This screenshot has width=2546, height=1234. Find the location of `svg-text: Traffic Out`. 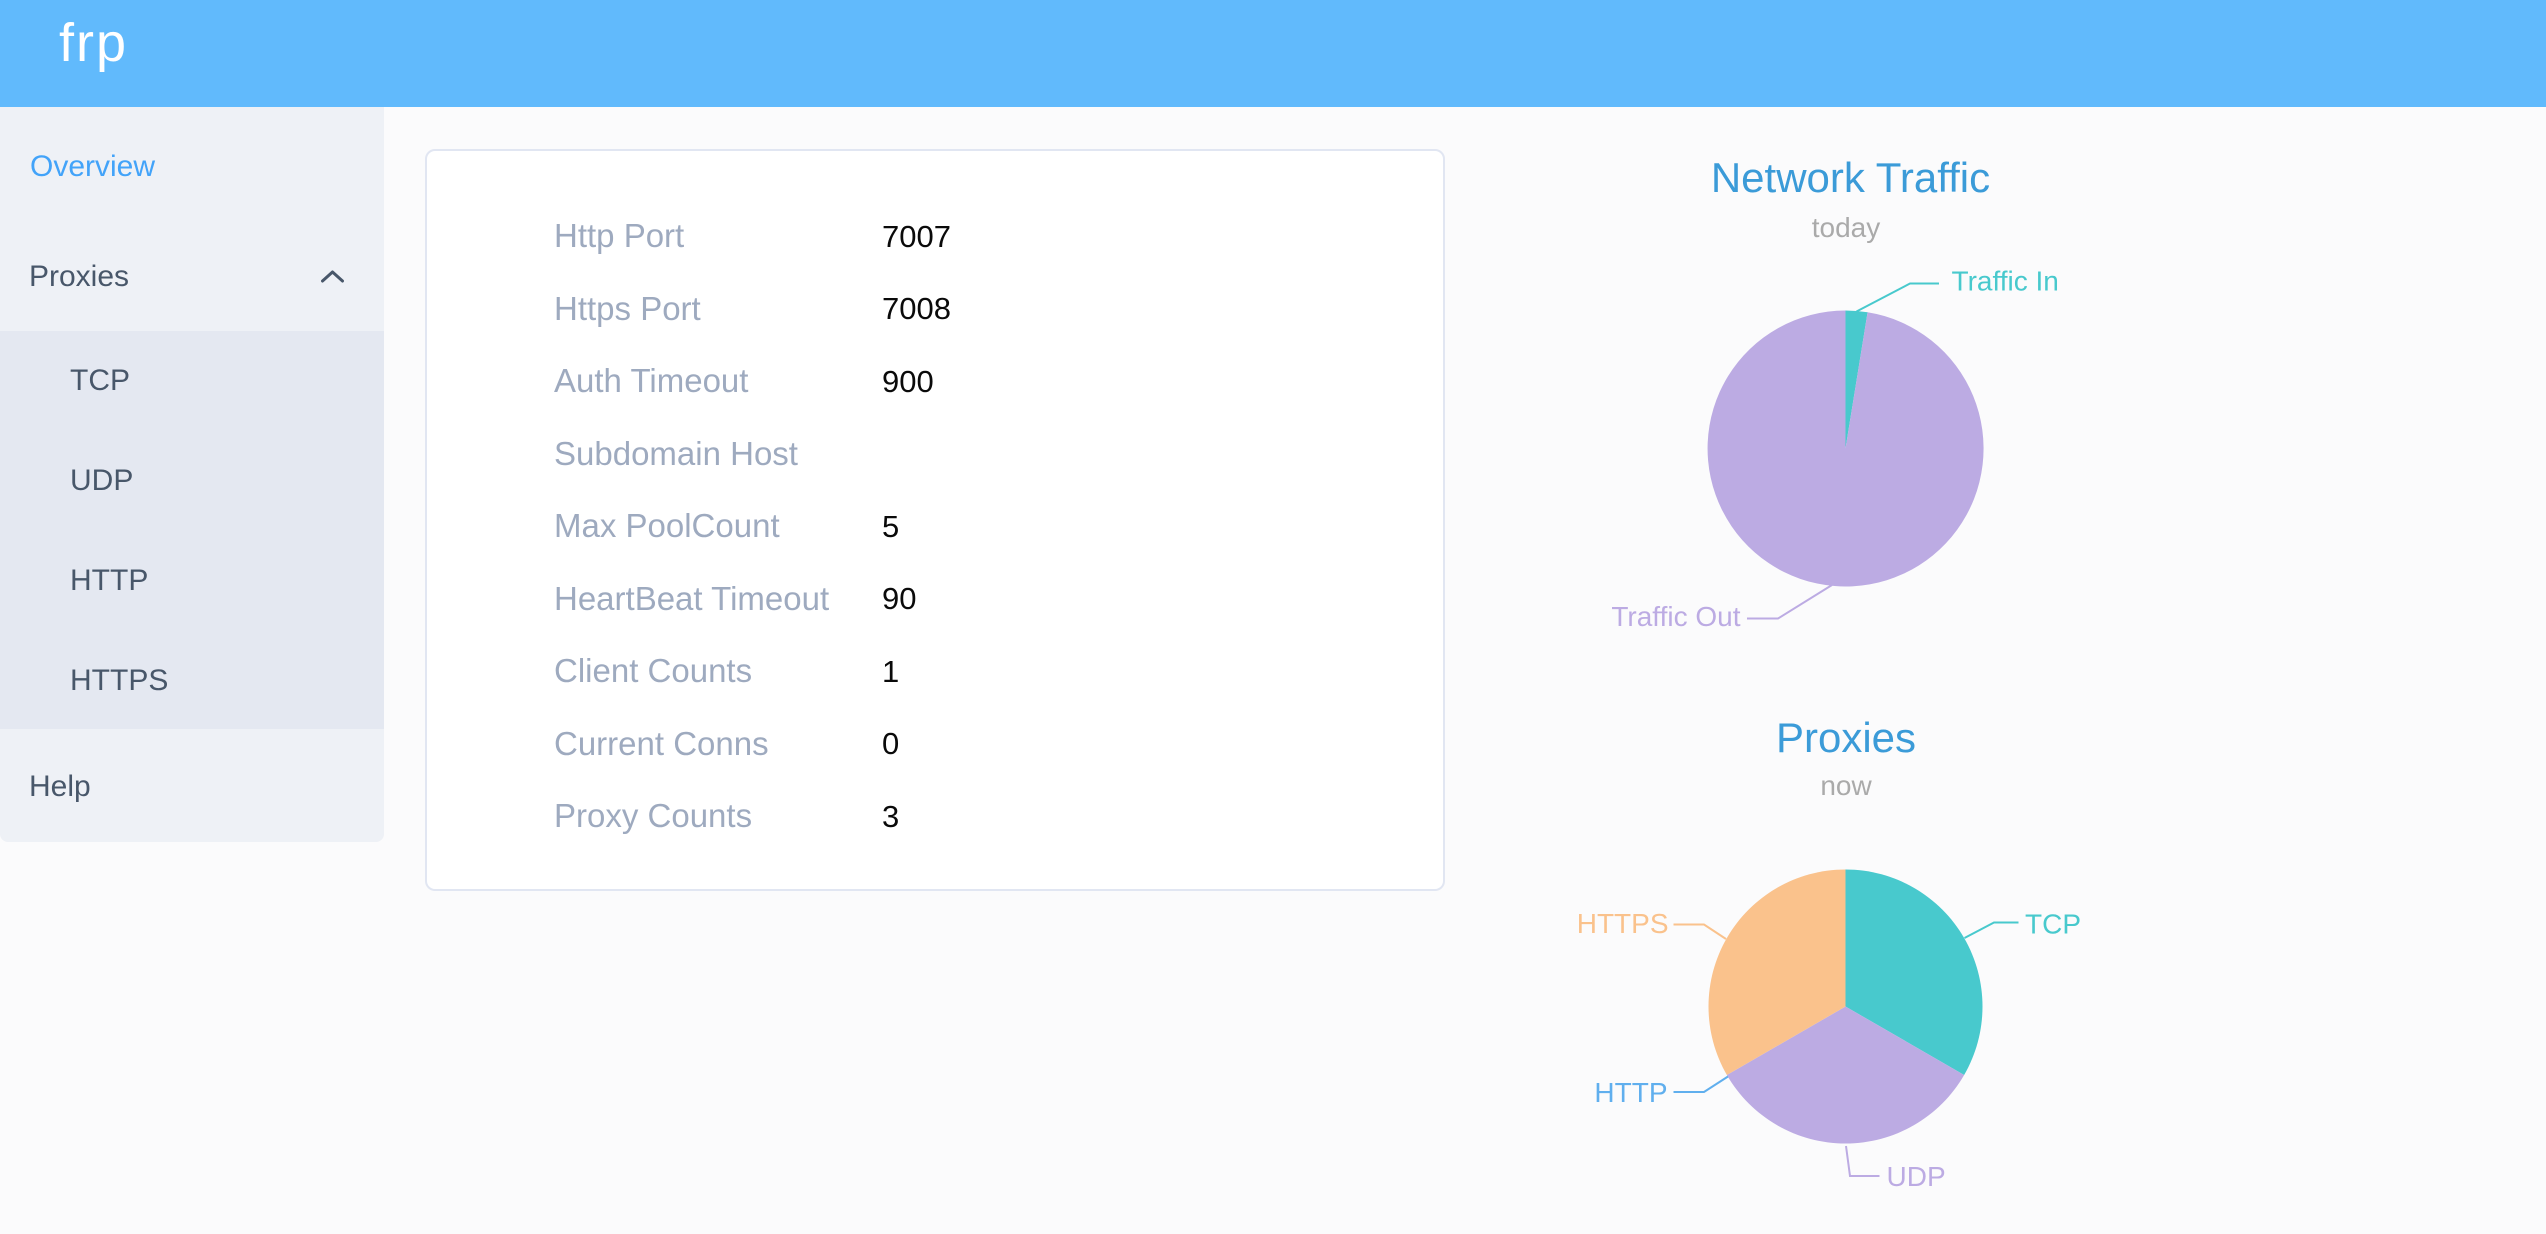

svg-text: Traffic Out is located at coordinates (1675, 616).